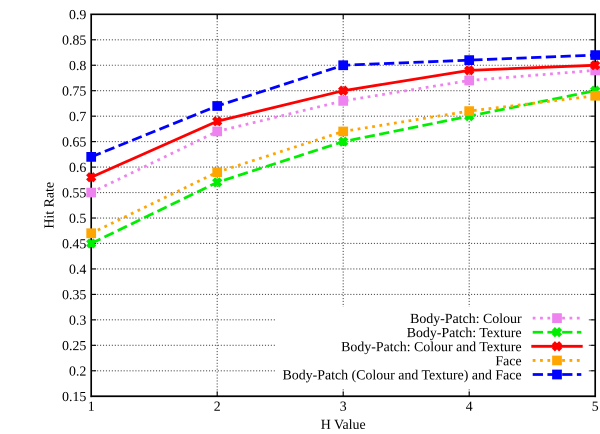 This screenshot has height=434, width=600. Describe the element at coordinates (74, 91) in the screenshot. I see `y-tick-label: 0.75` at that location.